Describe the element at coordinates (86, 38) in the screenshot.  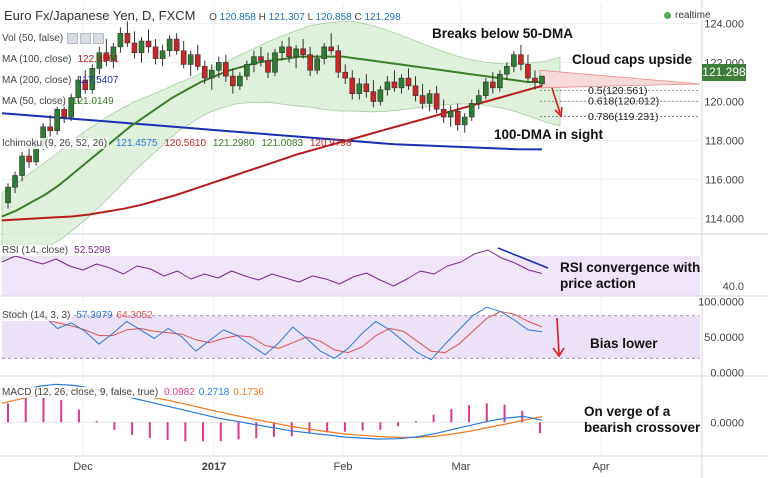
I see `settings-icon` at that location.